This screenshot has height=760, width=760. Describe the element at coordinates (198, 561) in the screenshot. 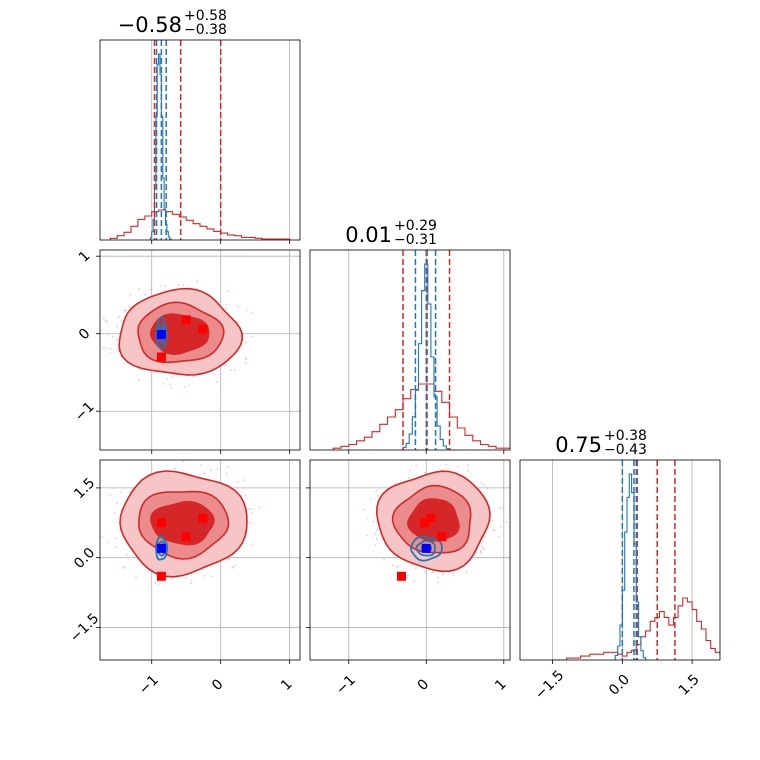

I see `scatter-panel-p0-p2` at that location.